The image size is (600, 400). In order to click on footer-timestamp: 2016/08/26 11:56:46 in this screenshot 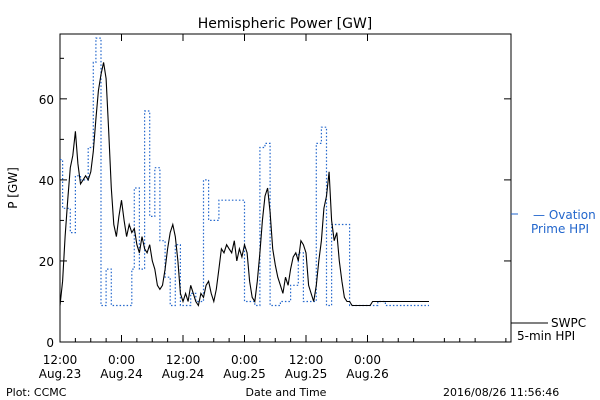, I will do `click(501, 392)`.